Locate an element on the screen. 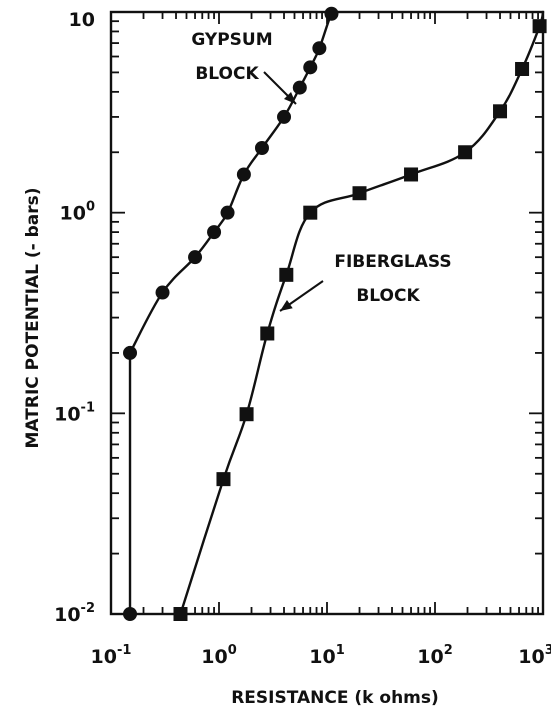 The height and width of the screenshot is (715, 551). x-axis-title: RESISTANCE (k ohms) is located at coordinates (335, 698).